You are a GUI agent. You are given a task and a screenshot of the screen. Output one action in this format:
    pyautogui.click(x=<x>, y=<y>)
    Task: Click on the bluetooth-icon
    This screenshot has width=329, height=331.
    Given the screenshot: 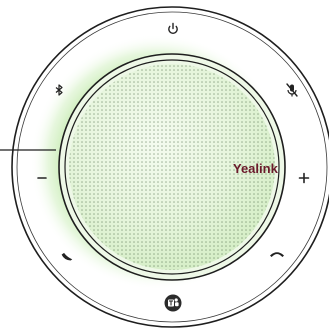 What is the action you would take?
    pyautogui.click(x=59, y=90)
    